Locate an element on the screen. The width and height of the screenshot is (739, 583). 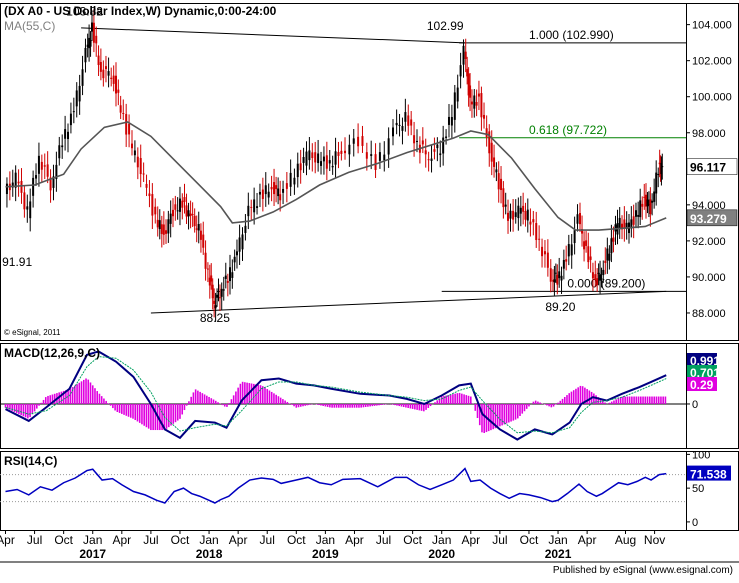
price-y-tick-label: 102.000 is located at coordinates (712, 62).